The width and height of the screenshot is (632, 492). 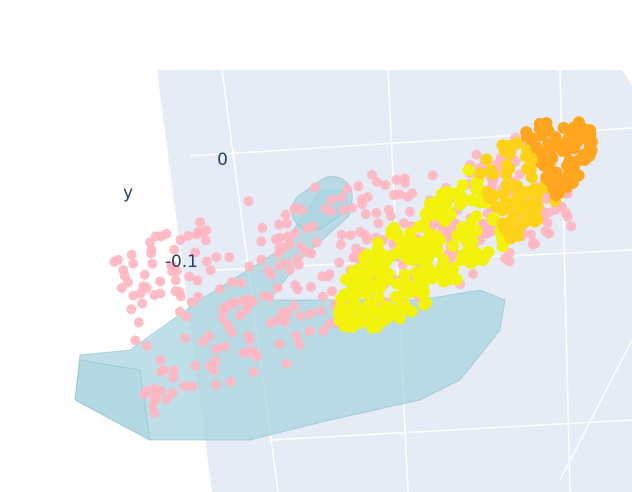 I want to click on y-tick-label: -0.1, so click(x=181, y=262).